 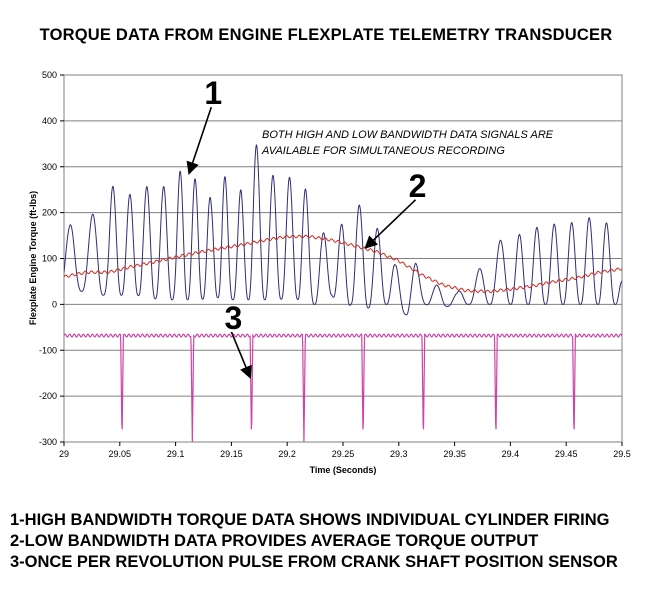 What do you see at coordinates (49, 75) in the screenshot?
I see `y-tick-label: 500` at bounding box center [49, 75].